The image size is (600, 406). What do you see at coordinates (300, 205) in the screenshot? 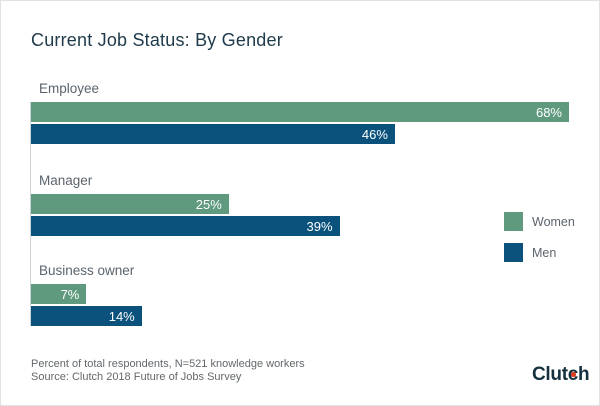
I see `bar-group-manager: Manager 25% 39%` at bounding box center [300, 205].